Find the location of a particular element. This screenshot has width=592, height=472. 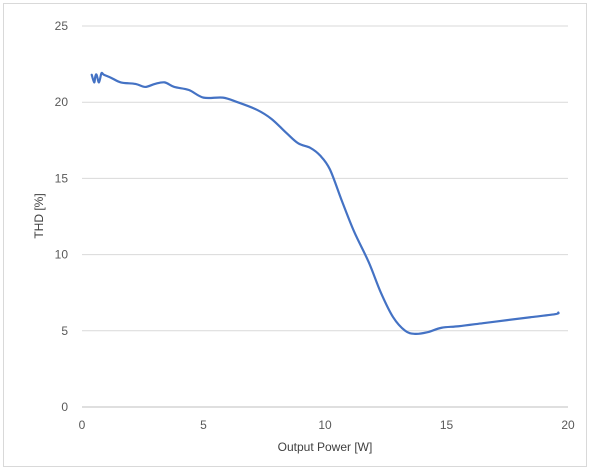

y-axis-ticks: 0 5 10 15 20 25 is located at coordinates (62, 216).